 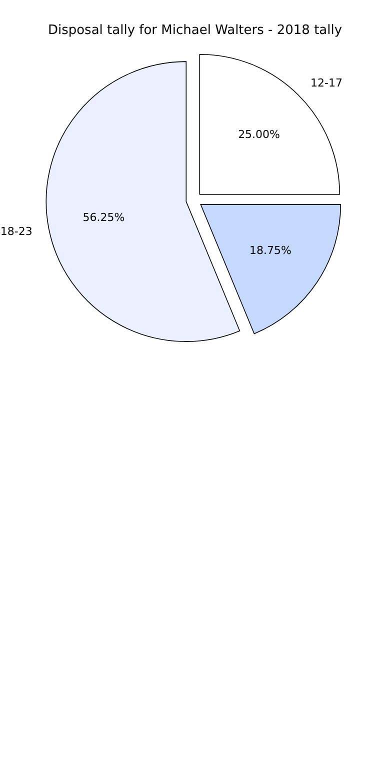 I want to click on data-label: 18.75%, so click(x=271, y=251).